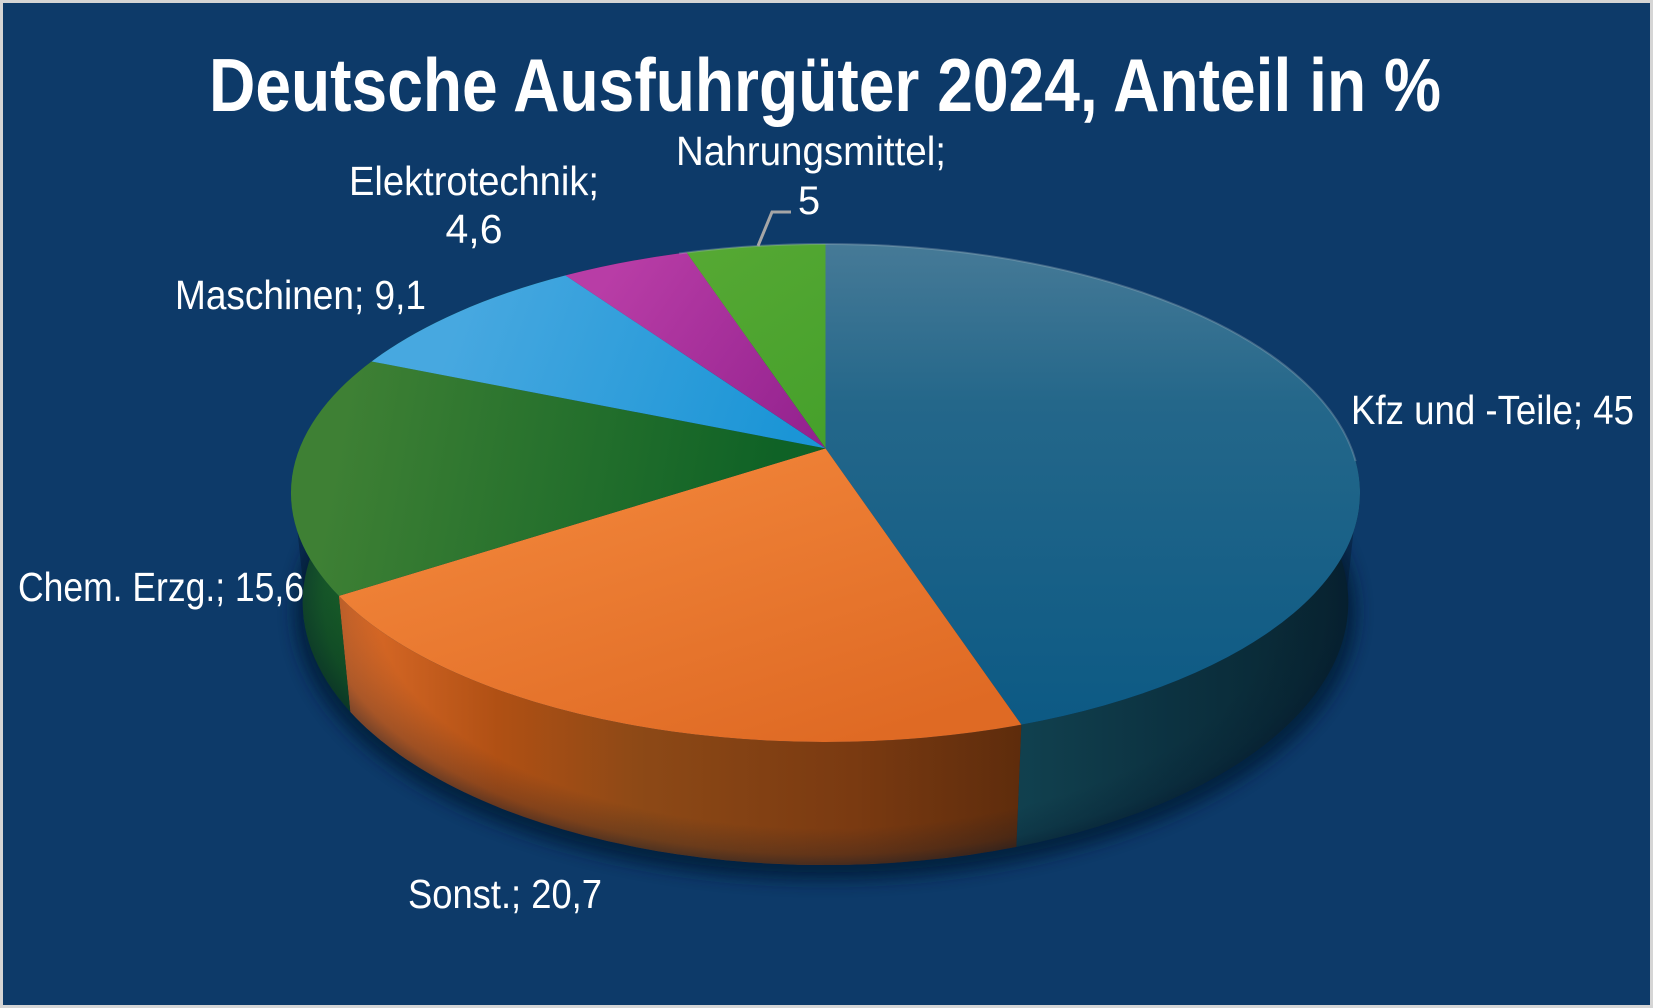  Describe the element at coordinates (811, 151) in the screenshot. I see `svg-text: Nahrungsmittel;` at that location.